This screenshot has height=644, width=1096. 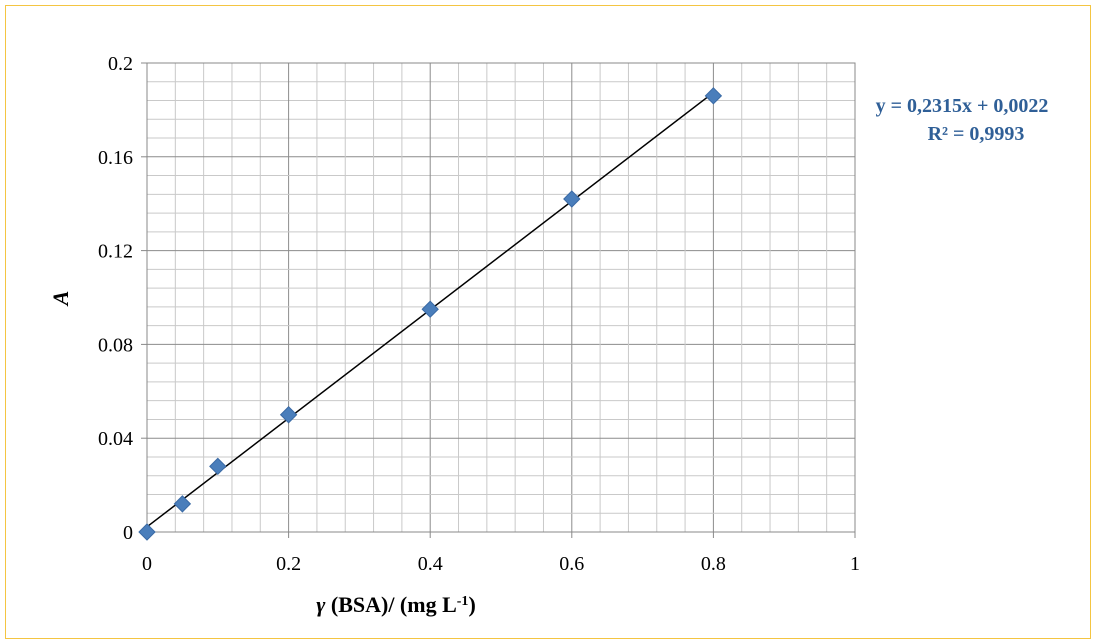 I want to click on x-tick-label: 0.8, so click(x=713, y=564).